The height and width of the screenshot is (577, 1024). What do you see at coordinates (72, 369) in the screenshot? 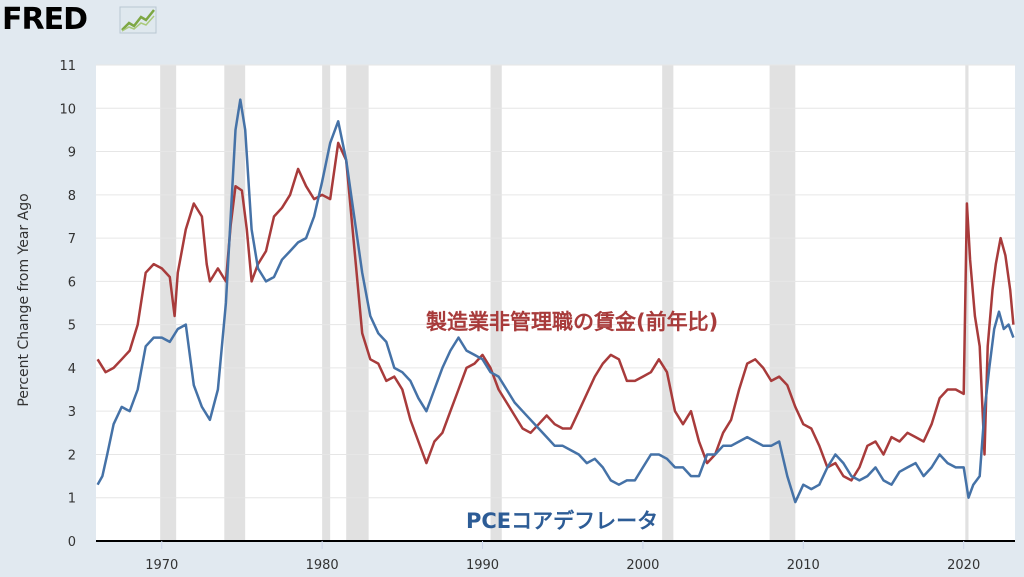
I see `y-tick-label: 4` at bounding box center [72, 369].